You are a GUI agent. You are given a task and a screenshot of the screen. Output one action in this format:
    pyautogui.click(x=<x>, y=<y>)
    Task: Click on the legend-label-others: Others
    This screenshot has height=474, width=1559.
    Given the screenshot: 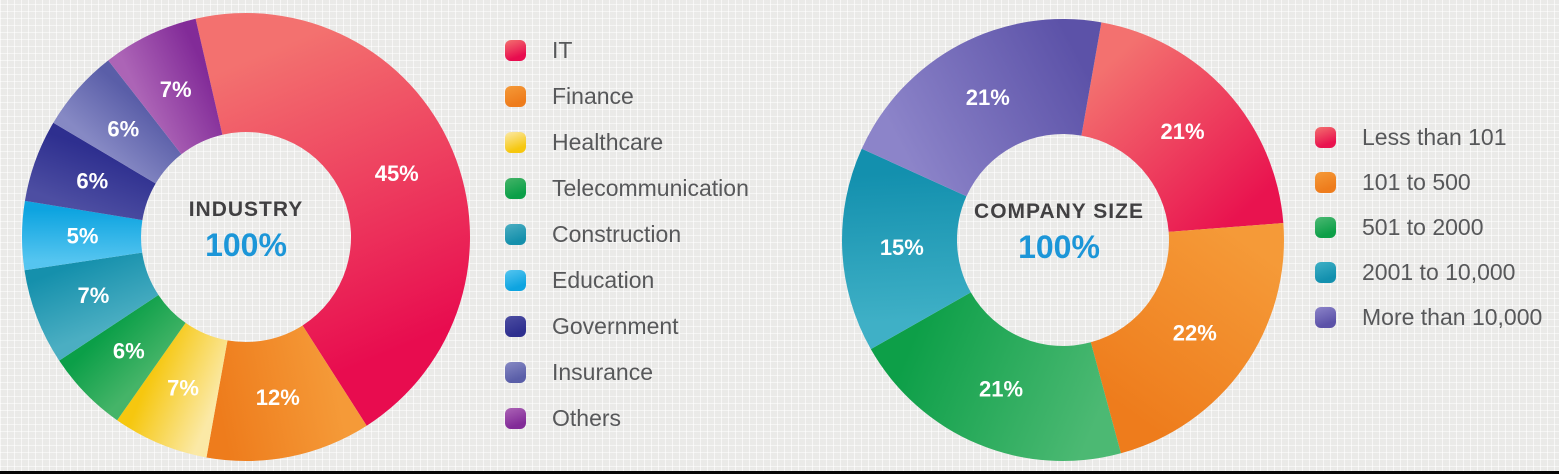 What is the action you would take?
    pyautogui.click(x=587, y=417)
    